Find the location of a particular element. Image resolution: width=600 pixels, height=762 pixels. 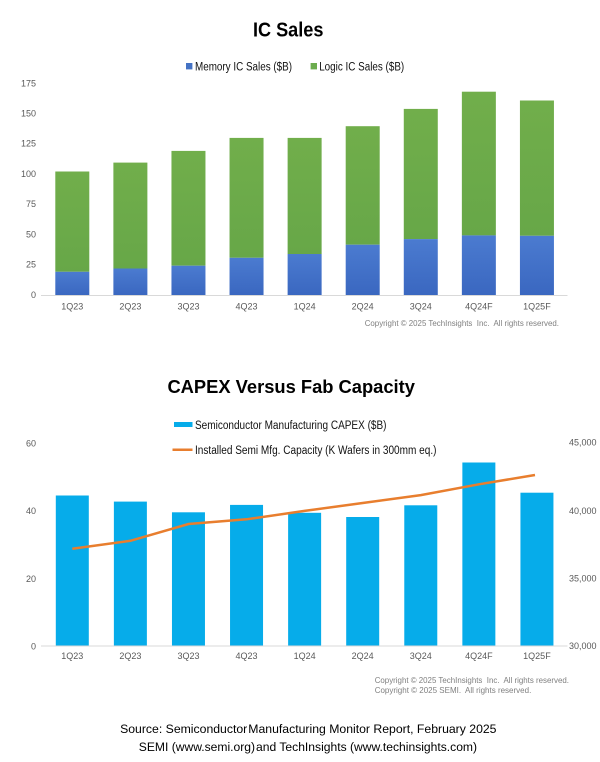

svg-text: 20 is located at coordinates (31, 579).